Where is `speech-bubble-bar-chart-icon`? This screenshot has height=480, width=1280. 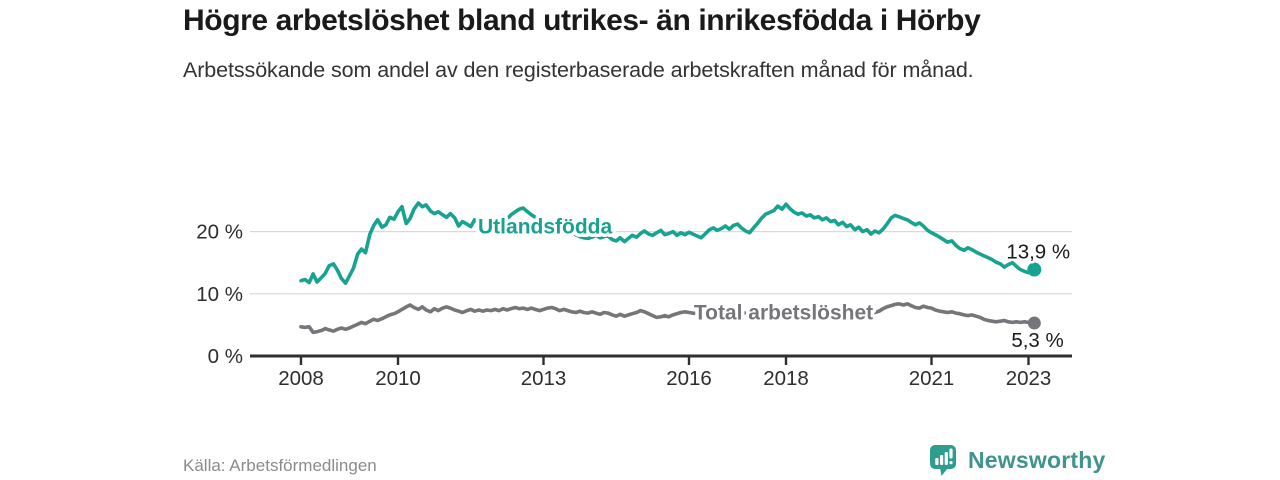
speech-bubble-bar-chart-icon is located at coordinates (943, 460).